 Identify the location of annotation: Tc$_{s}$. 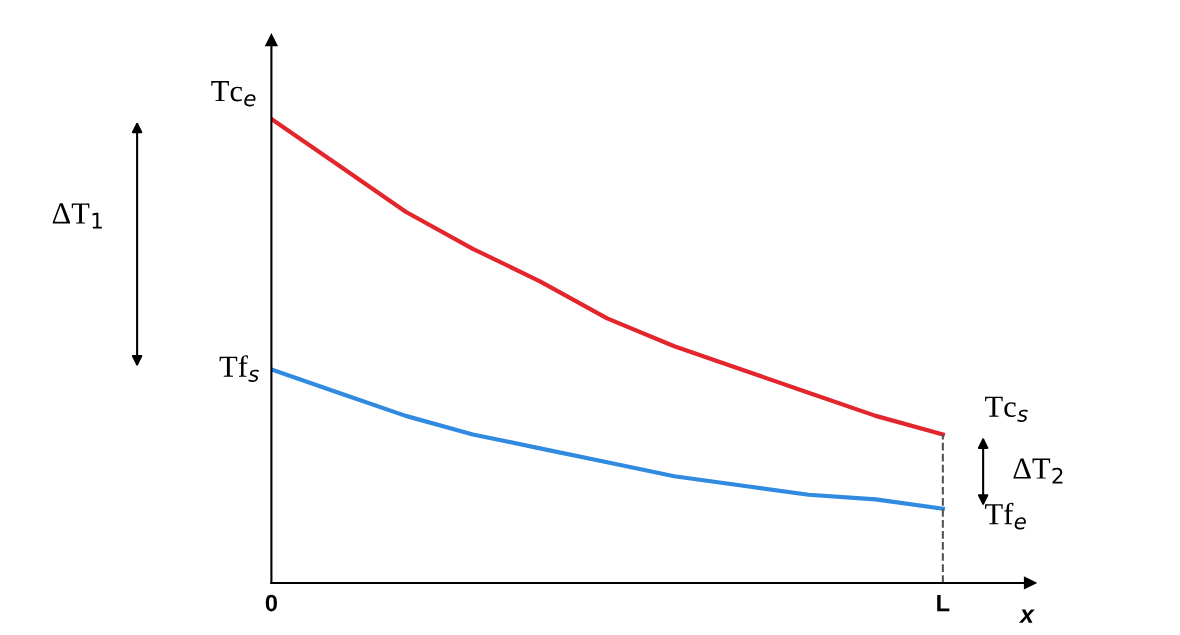
(1006, 409).